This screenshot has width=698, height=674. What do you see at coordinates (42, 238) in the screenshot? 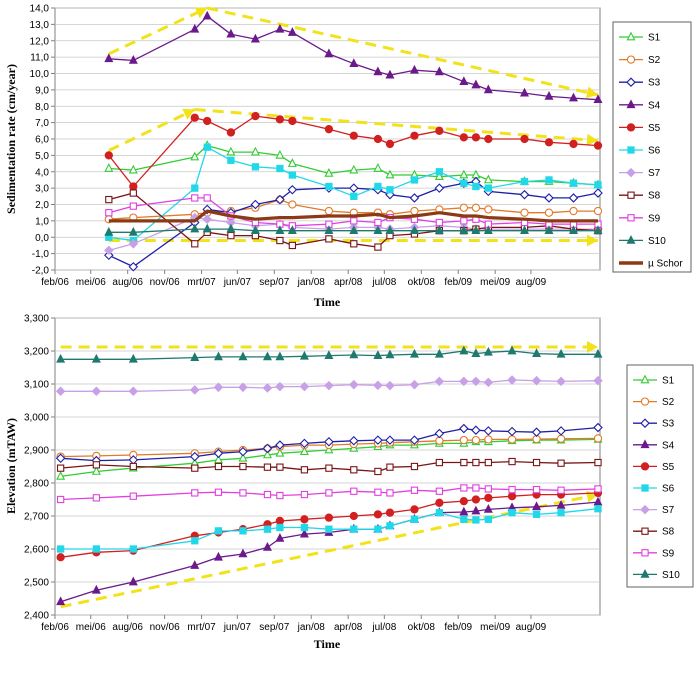
I see `top-y-tick-label: 0,0` at bounding box center [42, 238].